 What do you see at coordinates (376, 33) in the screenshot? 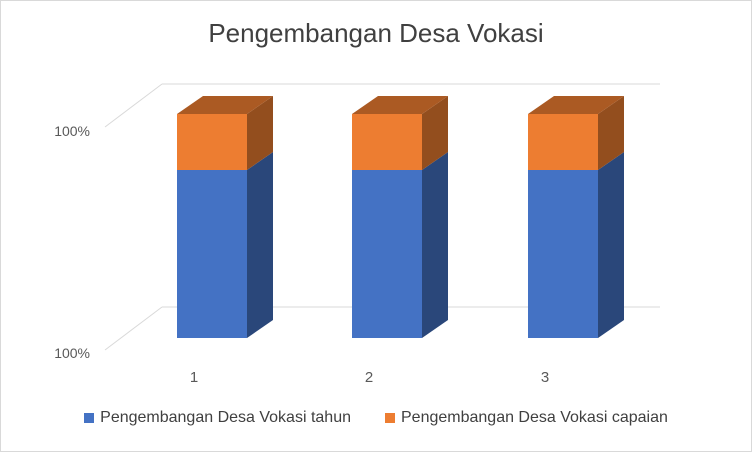
I see `chart-title: Pengembangan Desa Vokasi` at bounding box center [376, 33].